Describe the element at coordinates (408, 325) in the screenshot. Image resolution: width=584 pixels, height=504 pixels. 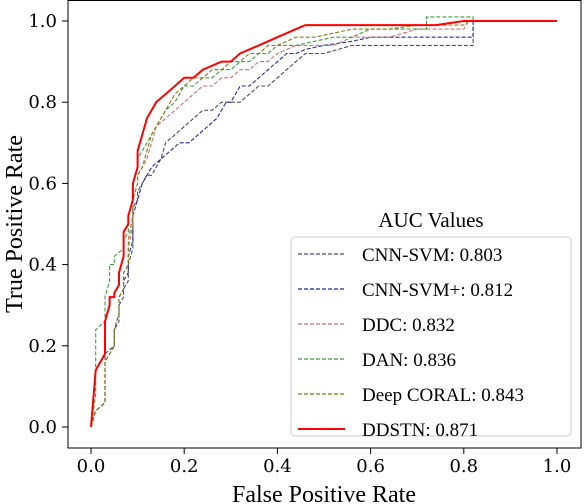
I see `legend-label: DDC: 0.832` at that location.